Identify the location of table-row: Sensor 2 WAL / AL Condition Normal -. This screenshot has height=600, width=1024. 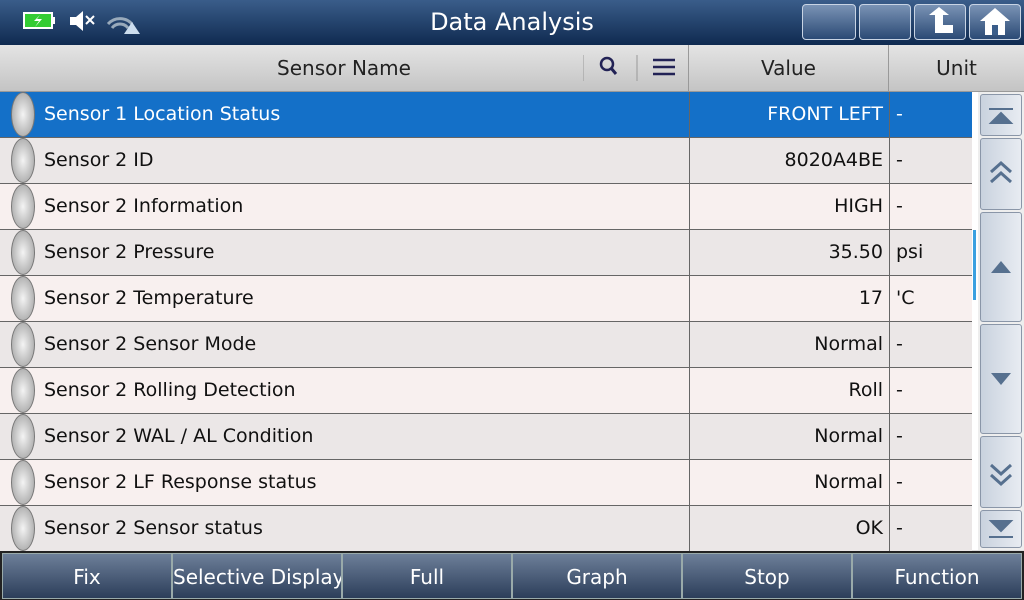
(486, 437).